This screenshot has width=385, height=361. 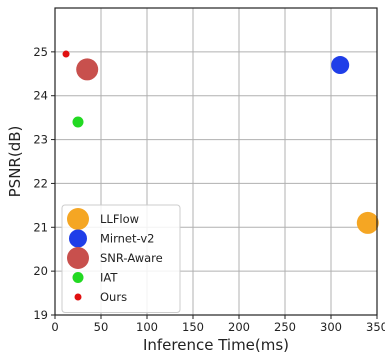 What do you see at coordinates (375, 327) in the screenshot?
I see `x-tick-label: 350` at bounding box center [375, 327].